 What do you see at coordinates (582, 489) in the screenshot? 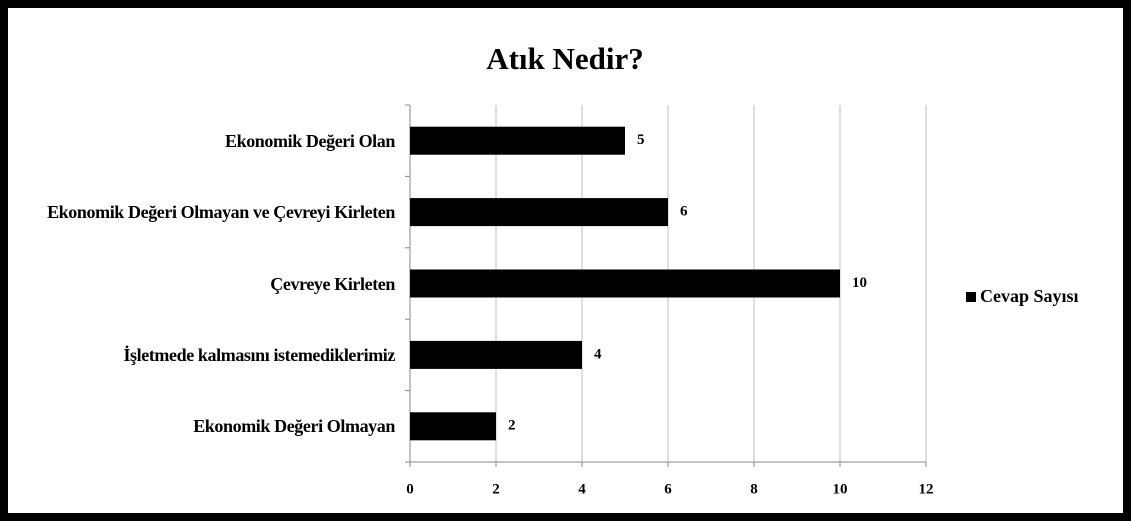
I see `x-tick-label: 4` at bounding box center [582, 489].